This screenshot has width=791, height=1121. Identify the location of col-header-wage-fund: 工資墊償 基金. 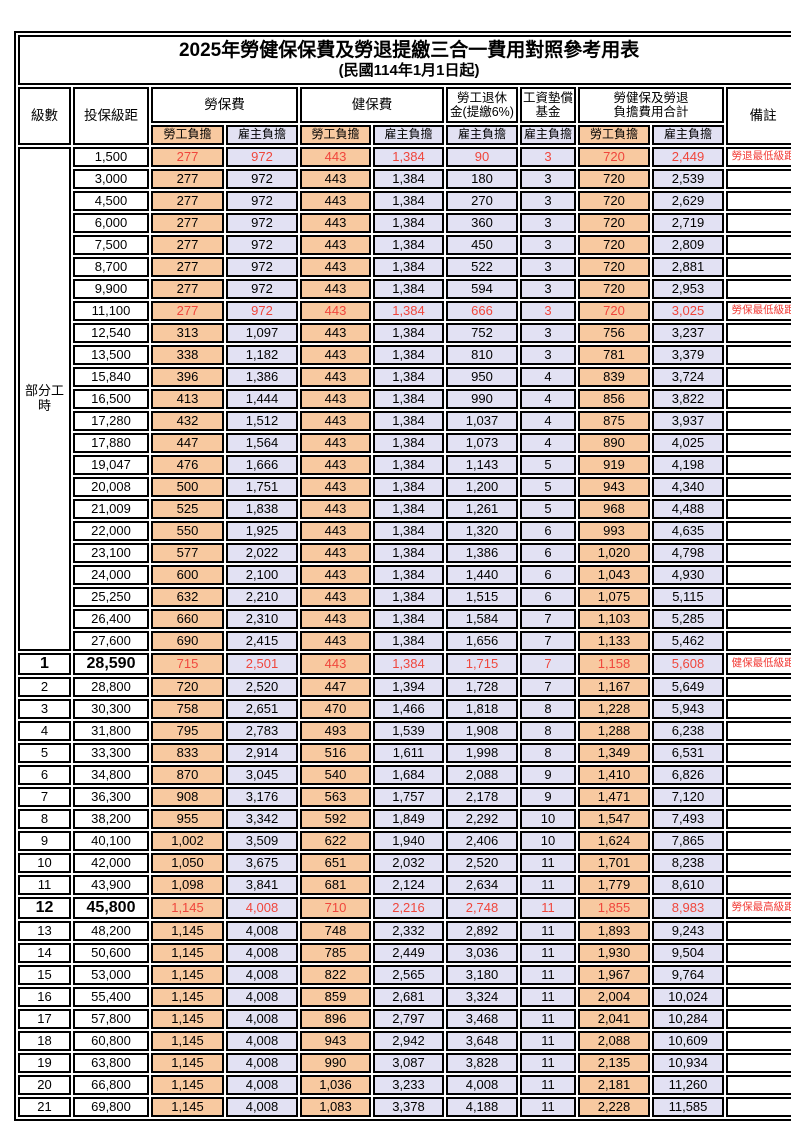
(548, 105).